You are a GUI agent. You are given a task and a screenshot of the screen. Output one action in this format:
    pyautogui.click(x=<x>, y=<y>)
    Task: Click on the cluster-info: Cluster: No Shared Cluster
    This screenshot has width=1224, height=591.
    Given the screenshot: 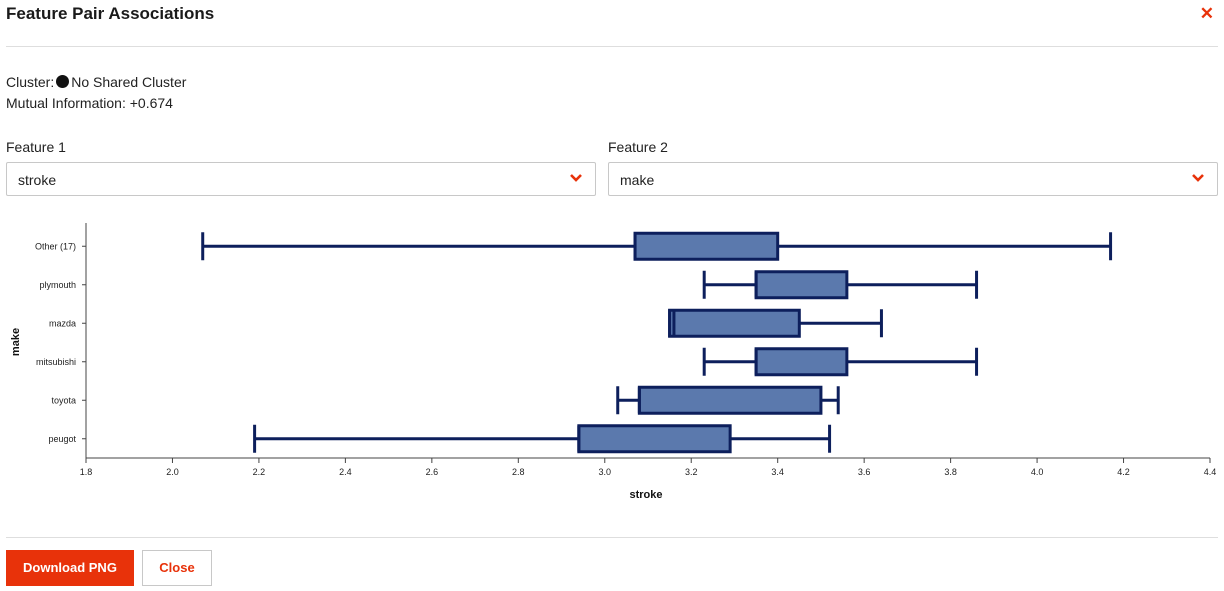 What is the action you would take?
    pyautogui.click(x=96, y=82)
    